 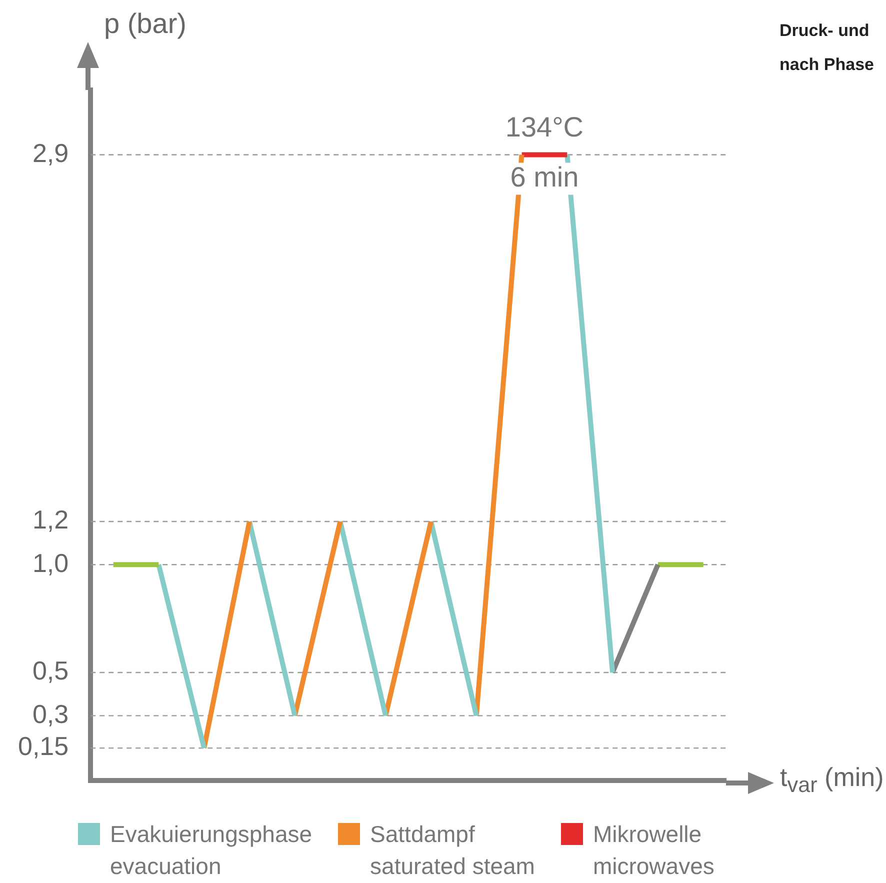 I want to click on text: Druck- und, so click(x=825, y=30).